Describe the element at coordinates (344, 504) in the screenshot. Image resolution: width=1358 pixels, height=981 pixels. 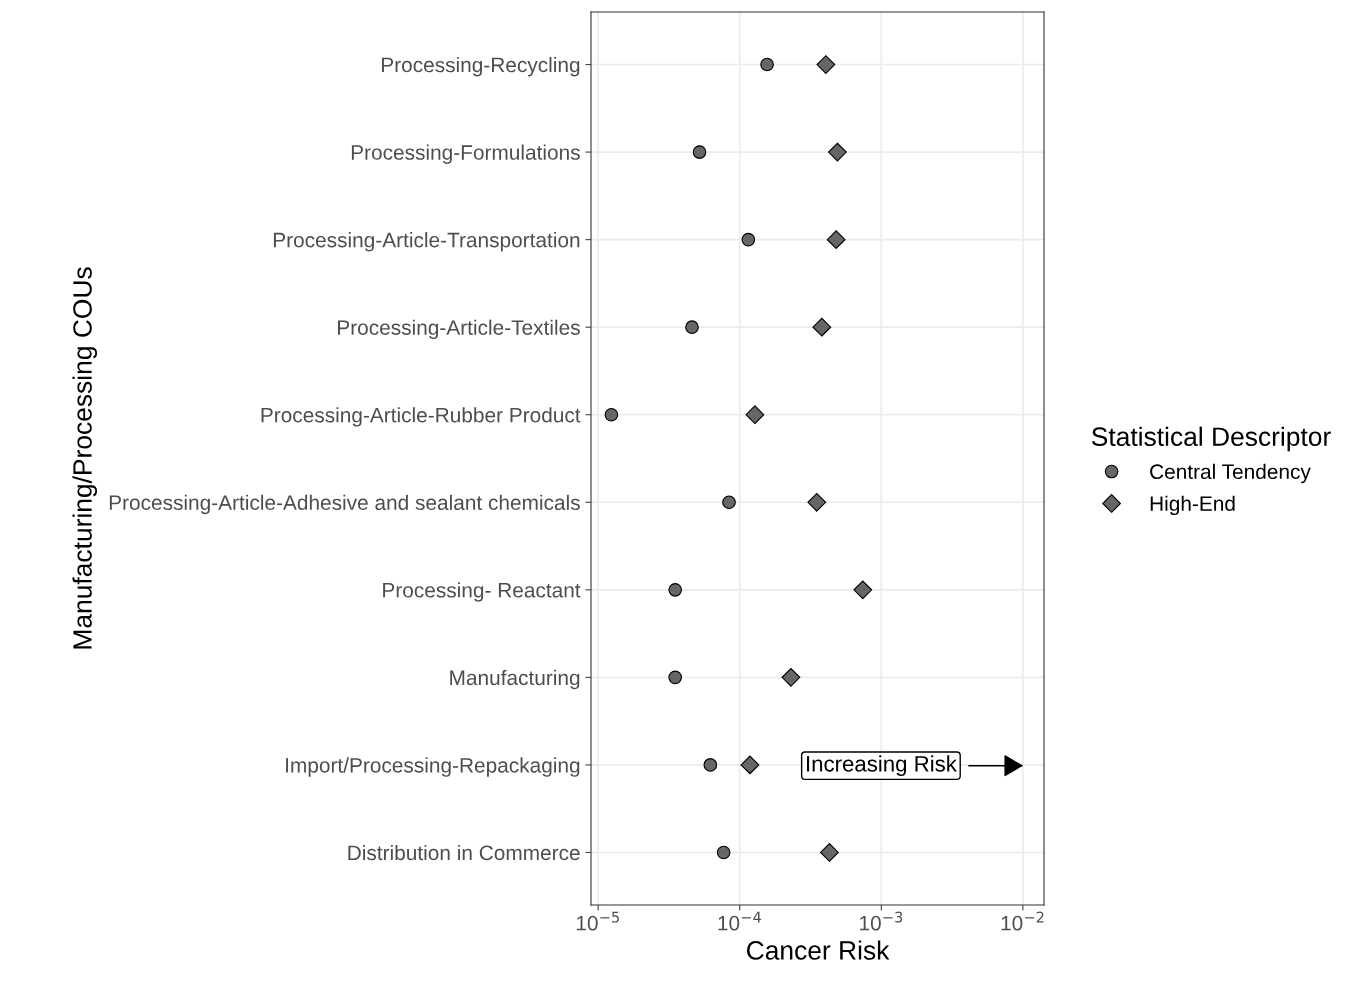
I see `y-tick-label: Processing-Article-Adhesive and sealant chemicals` at that location.